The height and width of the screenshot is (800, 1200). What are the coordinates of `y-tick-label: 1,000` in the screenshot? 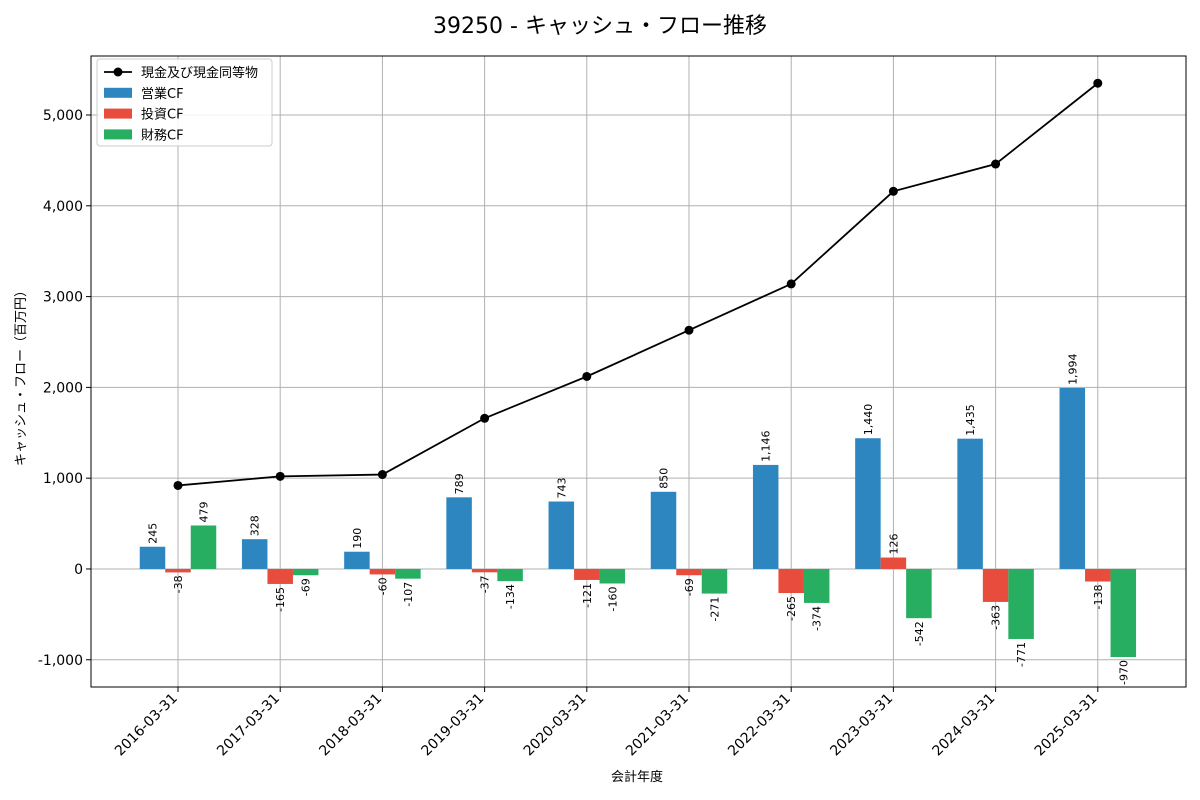 It's located at (63, 479).